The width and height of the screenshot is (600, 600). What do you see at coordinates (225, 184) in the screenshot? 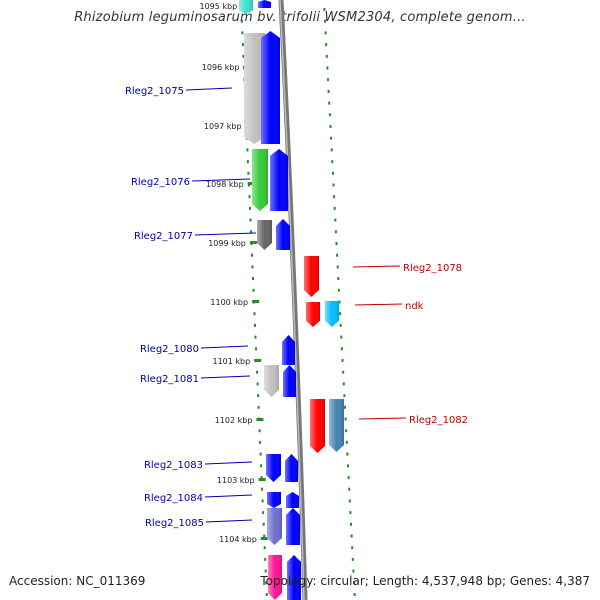
I see `scale-label: 1098 kbp` at bounding box center [225, 184].